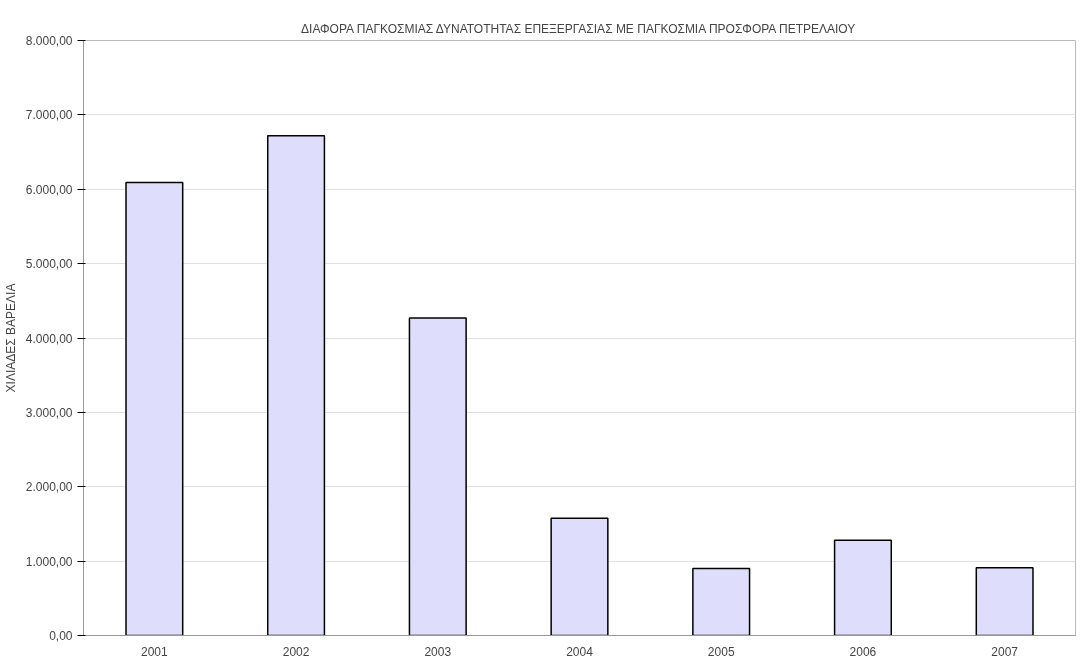  I want to click on x-tick-label: 2006, so click(863, 651).